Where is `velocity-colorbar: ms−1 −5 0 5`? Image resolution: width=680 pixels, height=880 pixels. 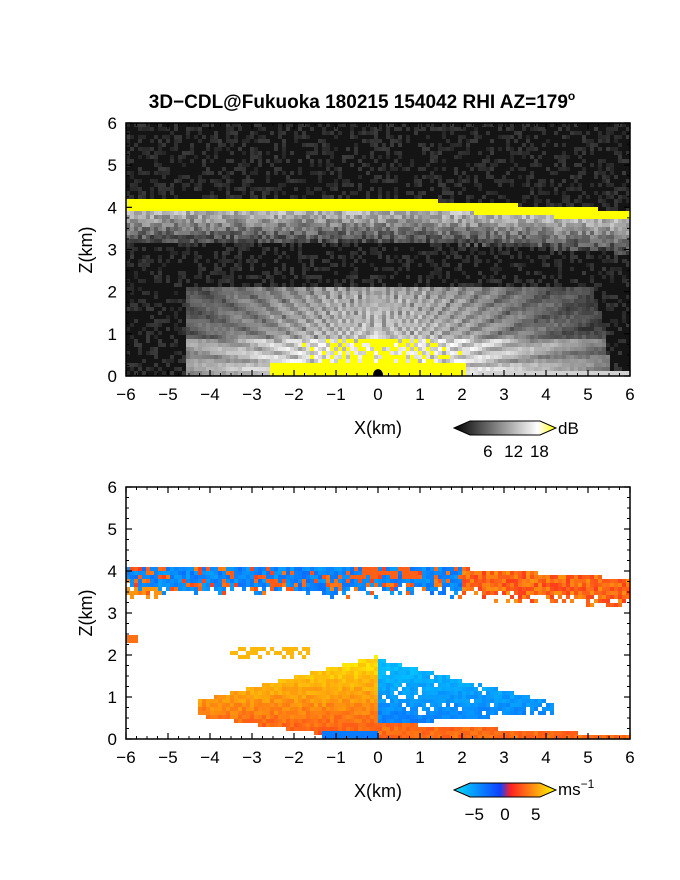
velocity-colorbar: ms−1 −5 0 5 is located at coordinates (523, 800).